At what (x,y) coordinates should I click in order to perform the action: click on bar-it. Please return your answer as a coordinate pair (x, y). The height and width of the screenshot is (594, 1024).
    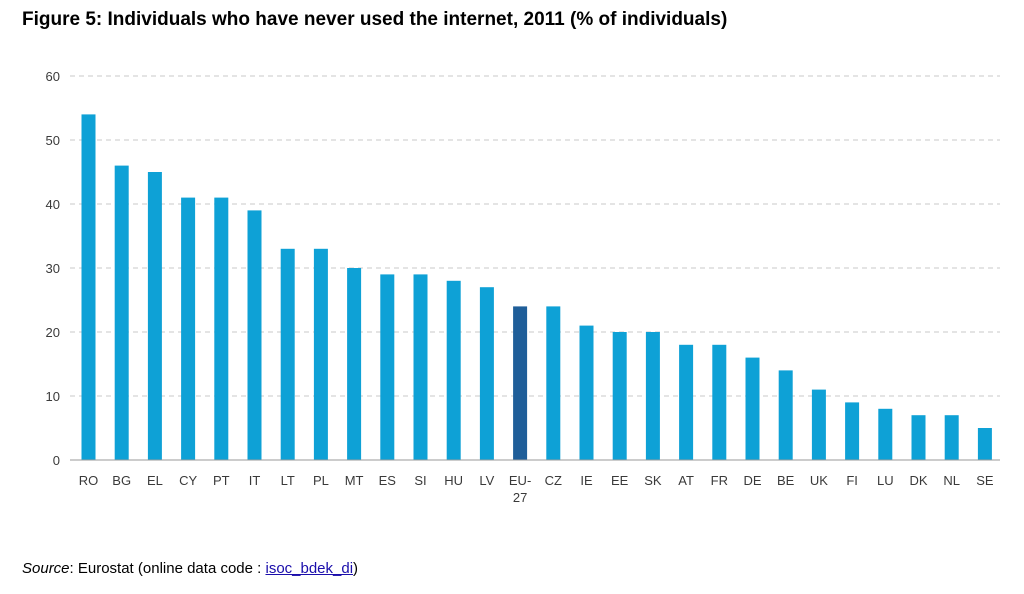
    Looking at the image, I should click on (254, 335).